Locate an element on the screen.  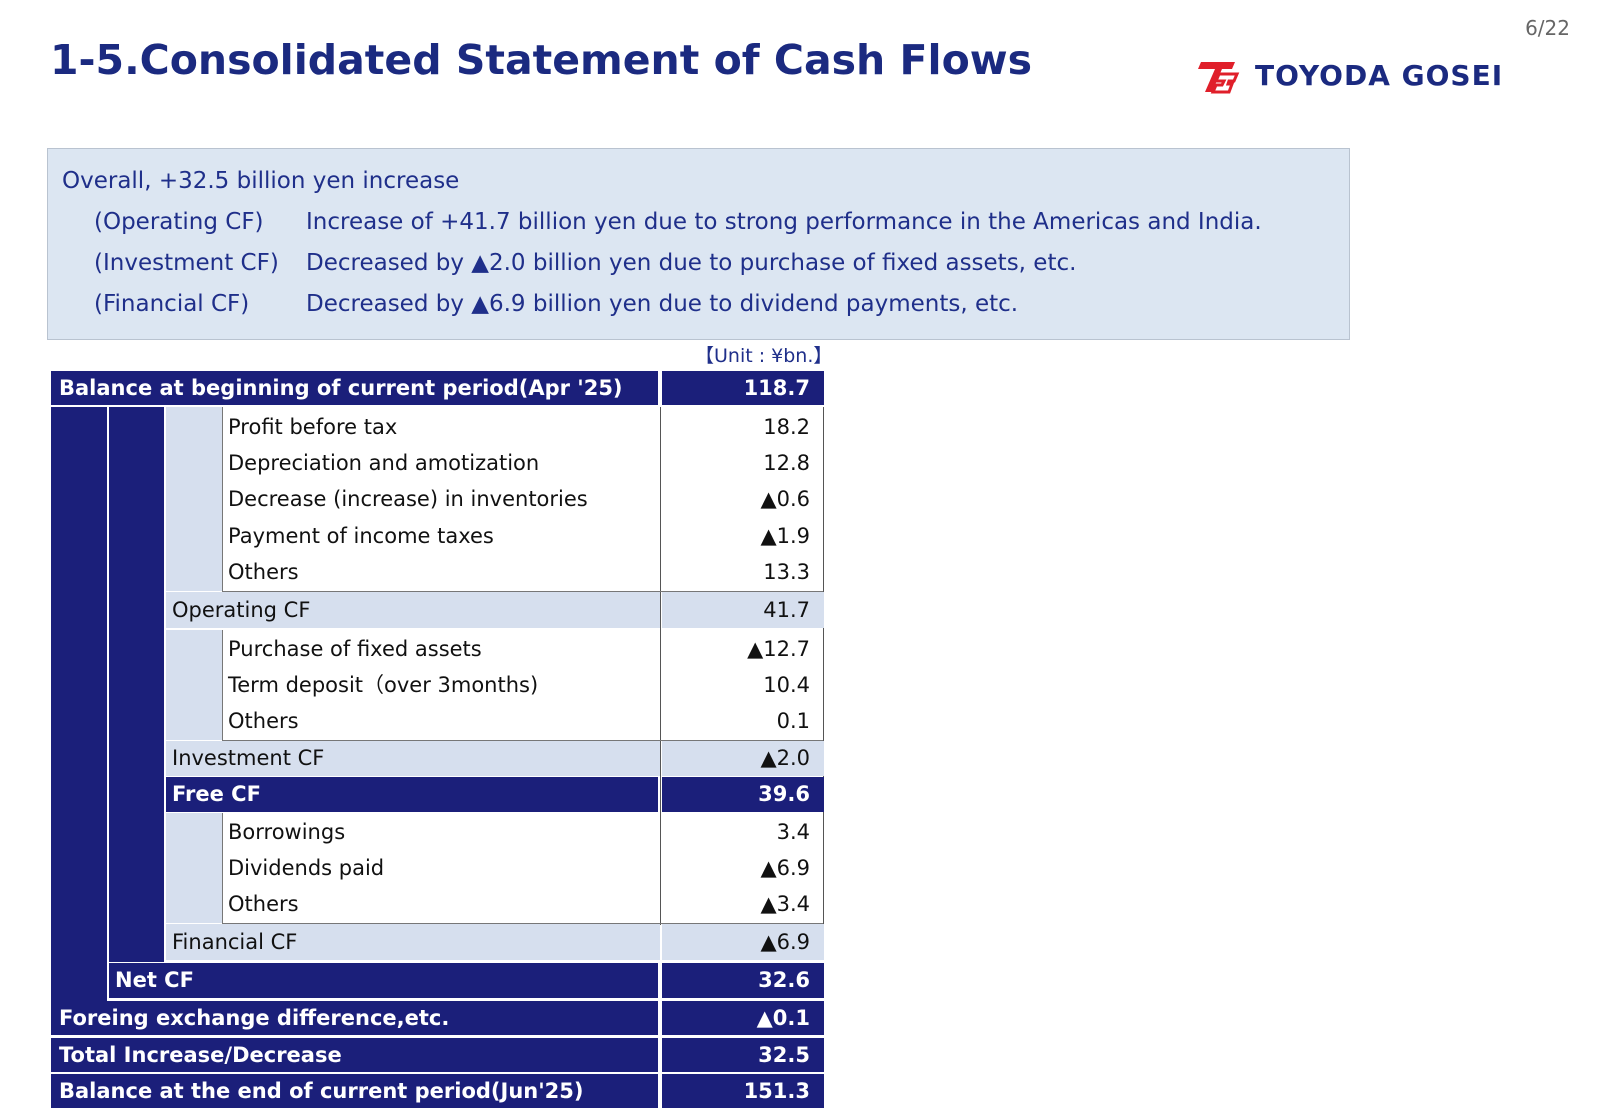
value-divider is located at coordinates (660, 666).